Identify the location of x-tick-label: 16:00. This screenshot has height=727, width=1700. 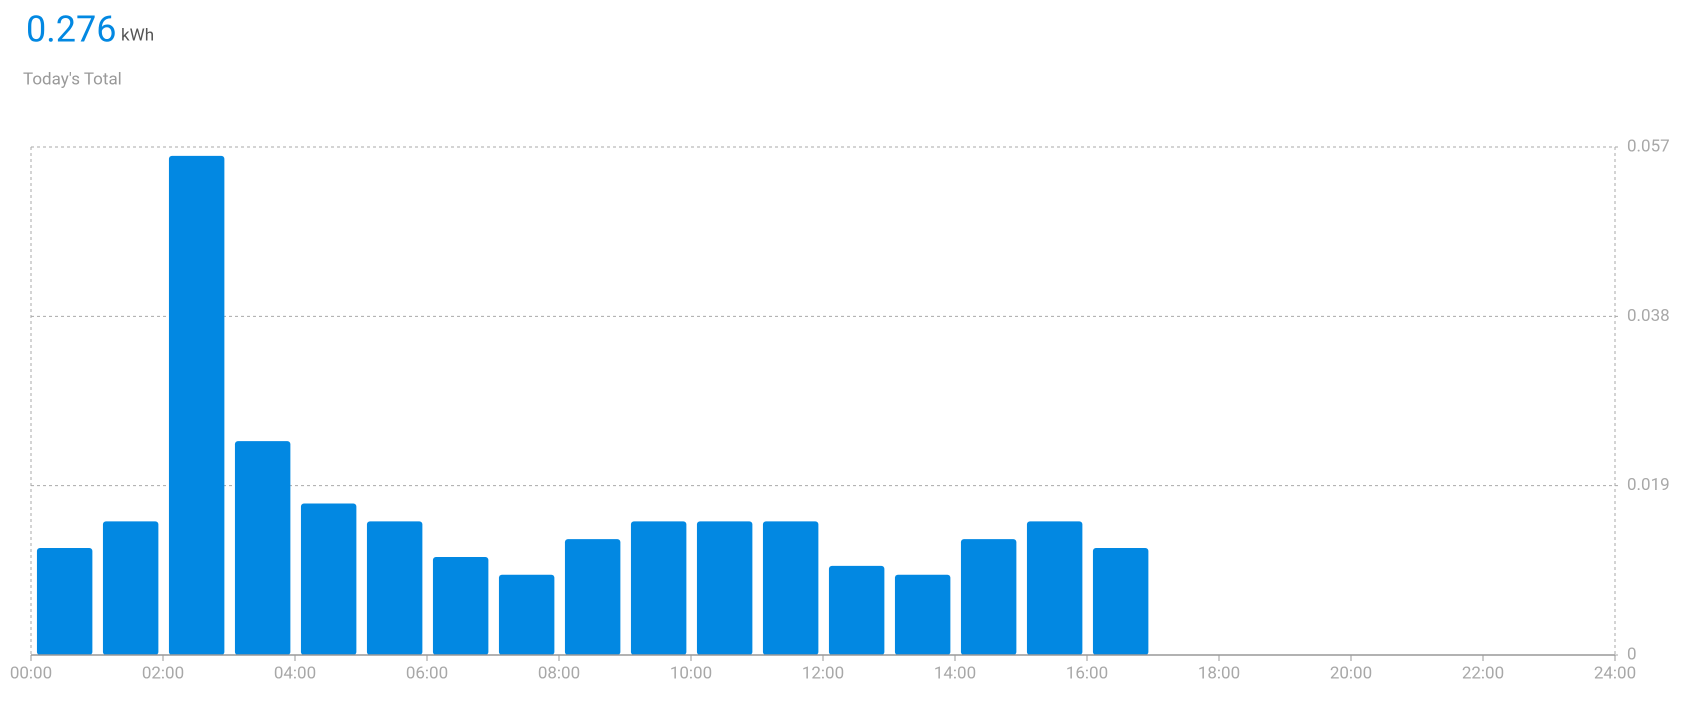
(1087, 673).